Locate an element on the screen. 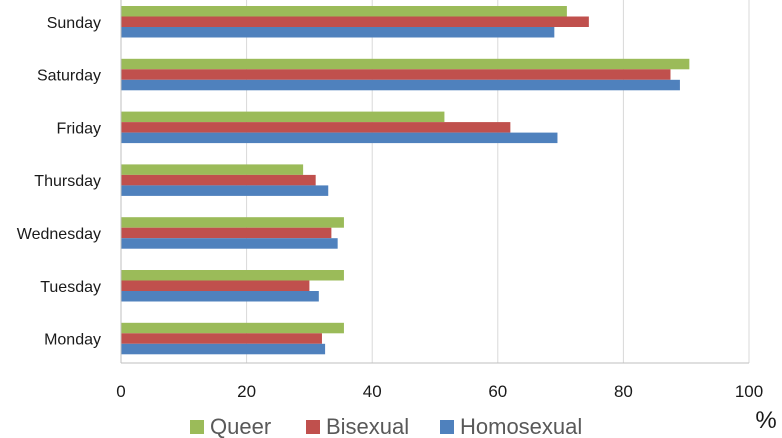  x-tick-label-20: 20 is located at coordinates (246, 391).